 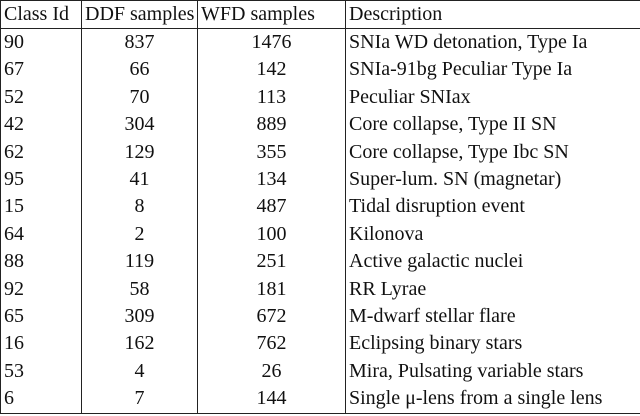 What do you see at coordinates (139, 289) in the screenshot?
I see `ddf-samples-cell: 58` at bounding box center [139, 289].